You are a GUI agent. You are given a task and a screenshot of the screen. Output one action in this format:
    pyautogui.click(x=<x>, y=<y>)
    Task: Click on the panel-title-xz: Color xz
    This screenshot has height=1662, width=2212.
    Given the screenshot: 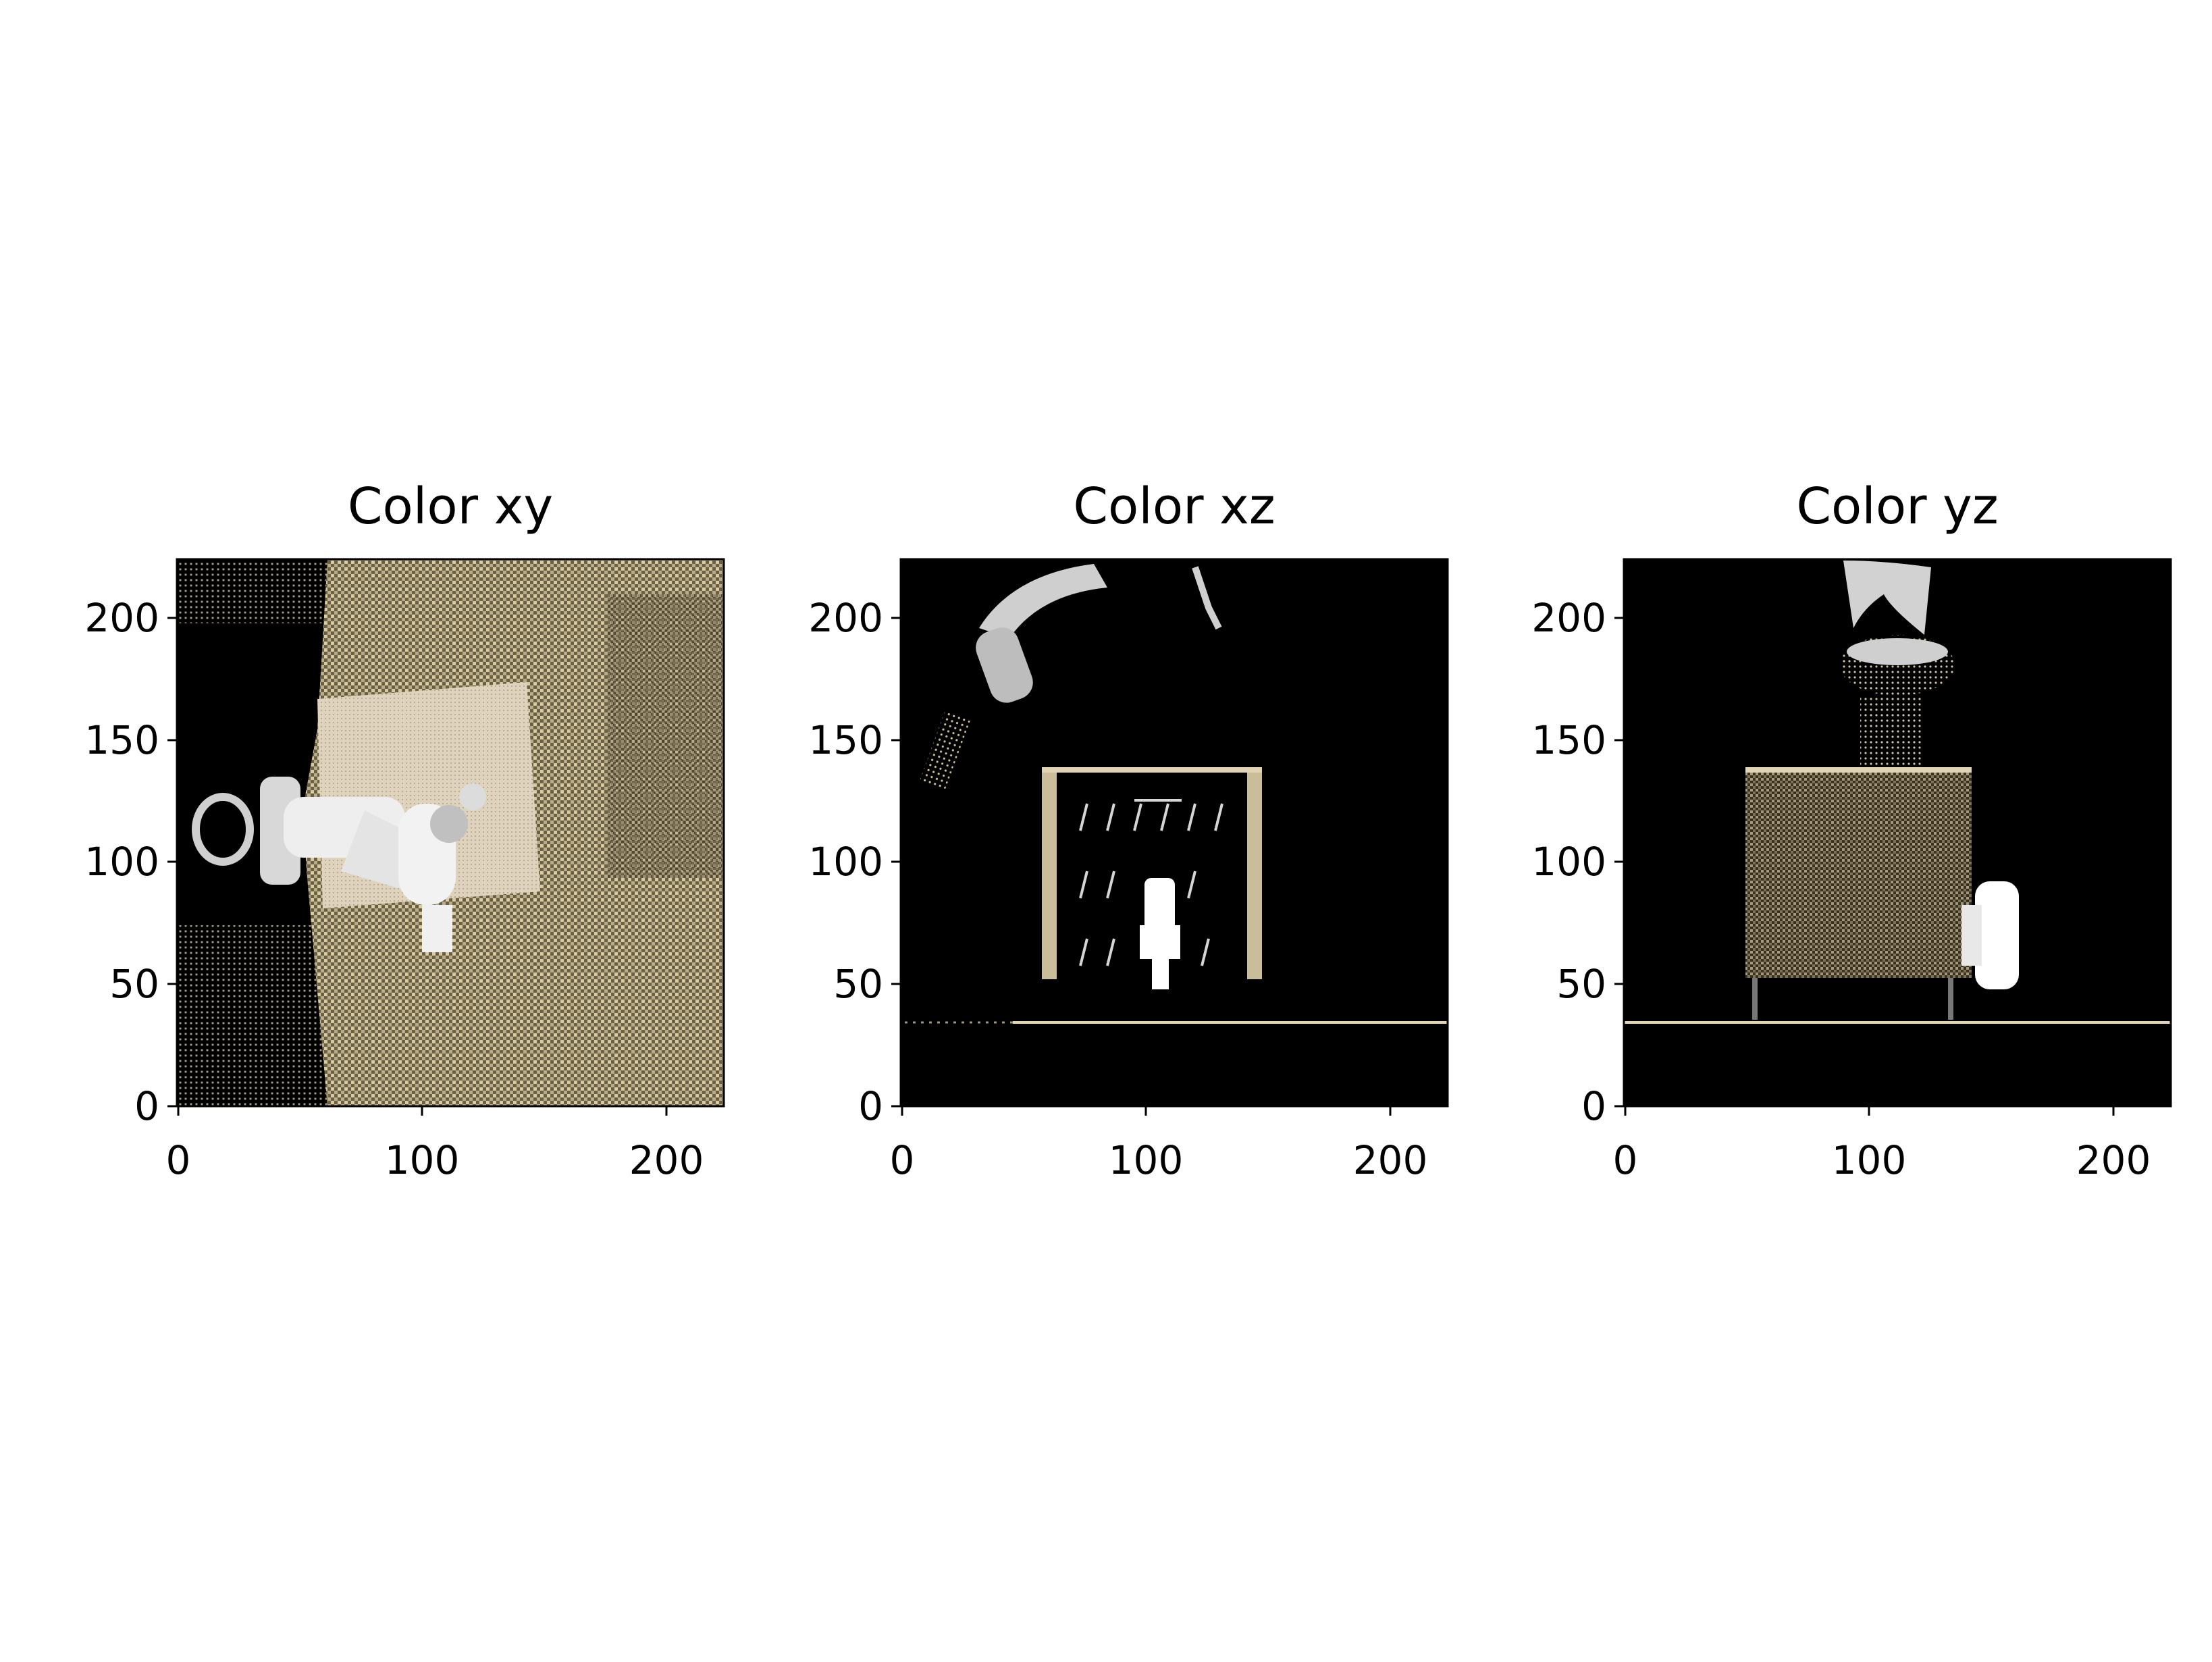 What is the action you would take?
    pyautogui.click(x=1174, y=506)
    